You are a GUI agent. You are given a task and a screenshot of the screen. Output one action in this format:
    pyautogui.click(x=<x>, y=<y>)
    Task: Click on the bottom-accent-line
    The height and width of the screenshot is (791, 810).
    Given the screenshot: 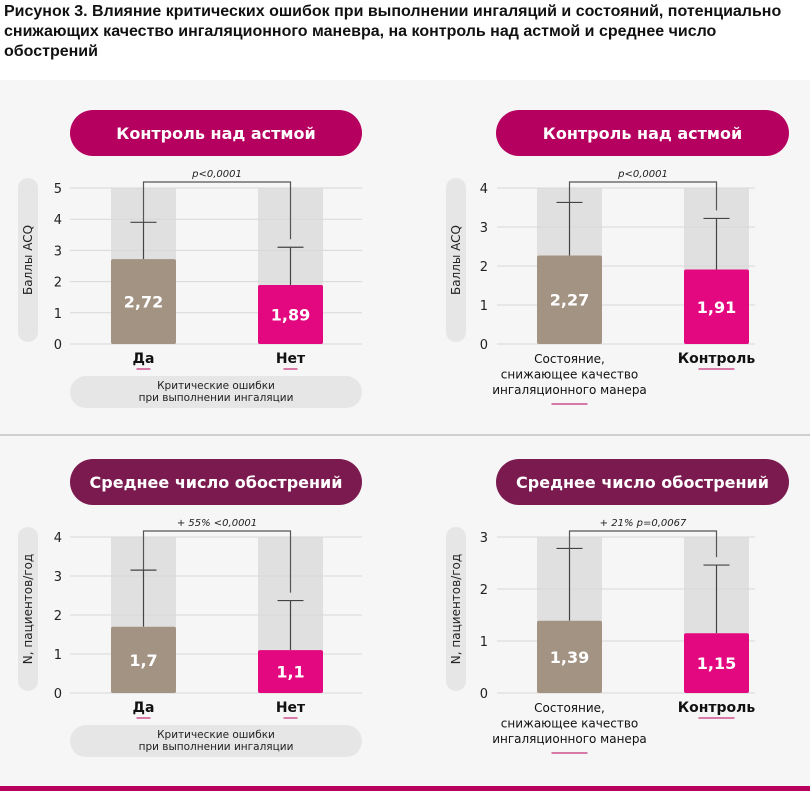 What is the action you would take?
    pyautogui.click(x=405, y=788)
    